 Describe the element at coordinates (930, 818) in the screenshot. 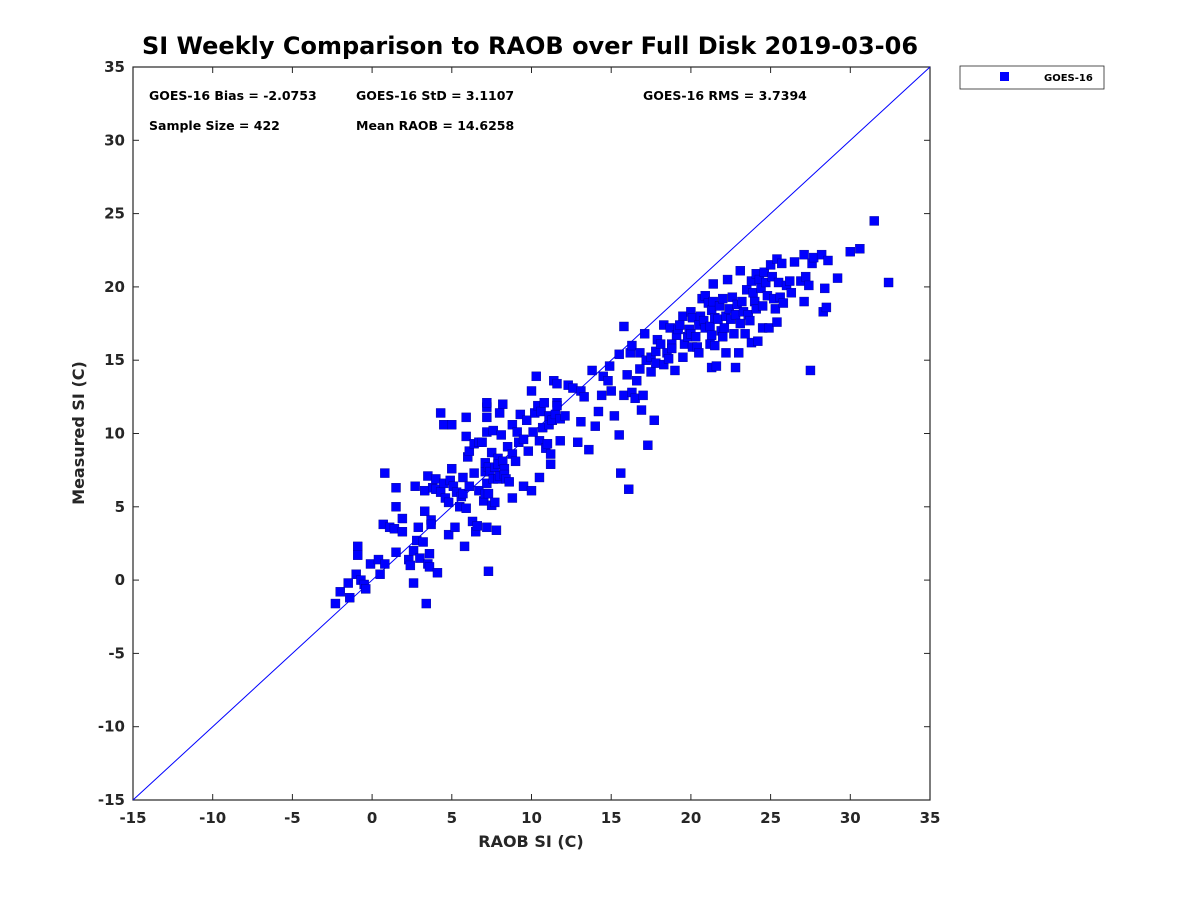

I see `x-tick-label: 35` at that location.